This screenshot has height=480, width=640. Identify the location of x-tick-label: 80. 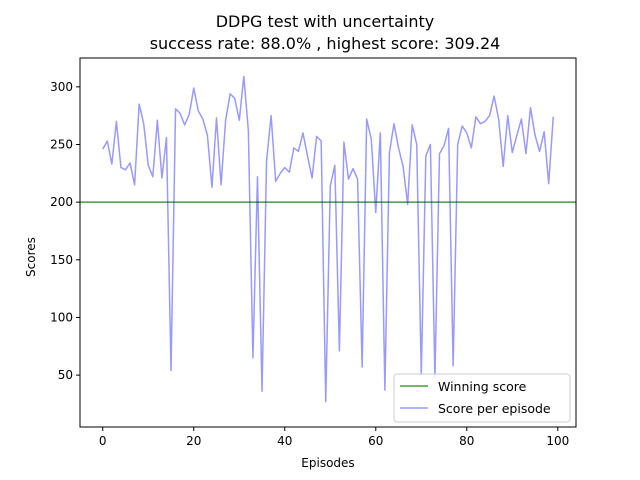
(466, 441).